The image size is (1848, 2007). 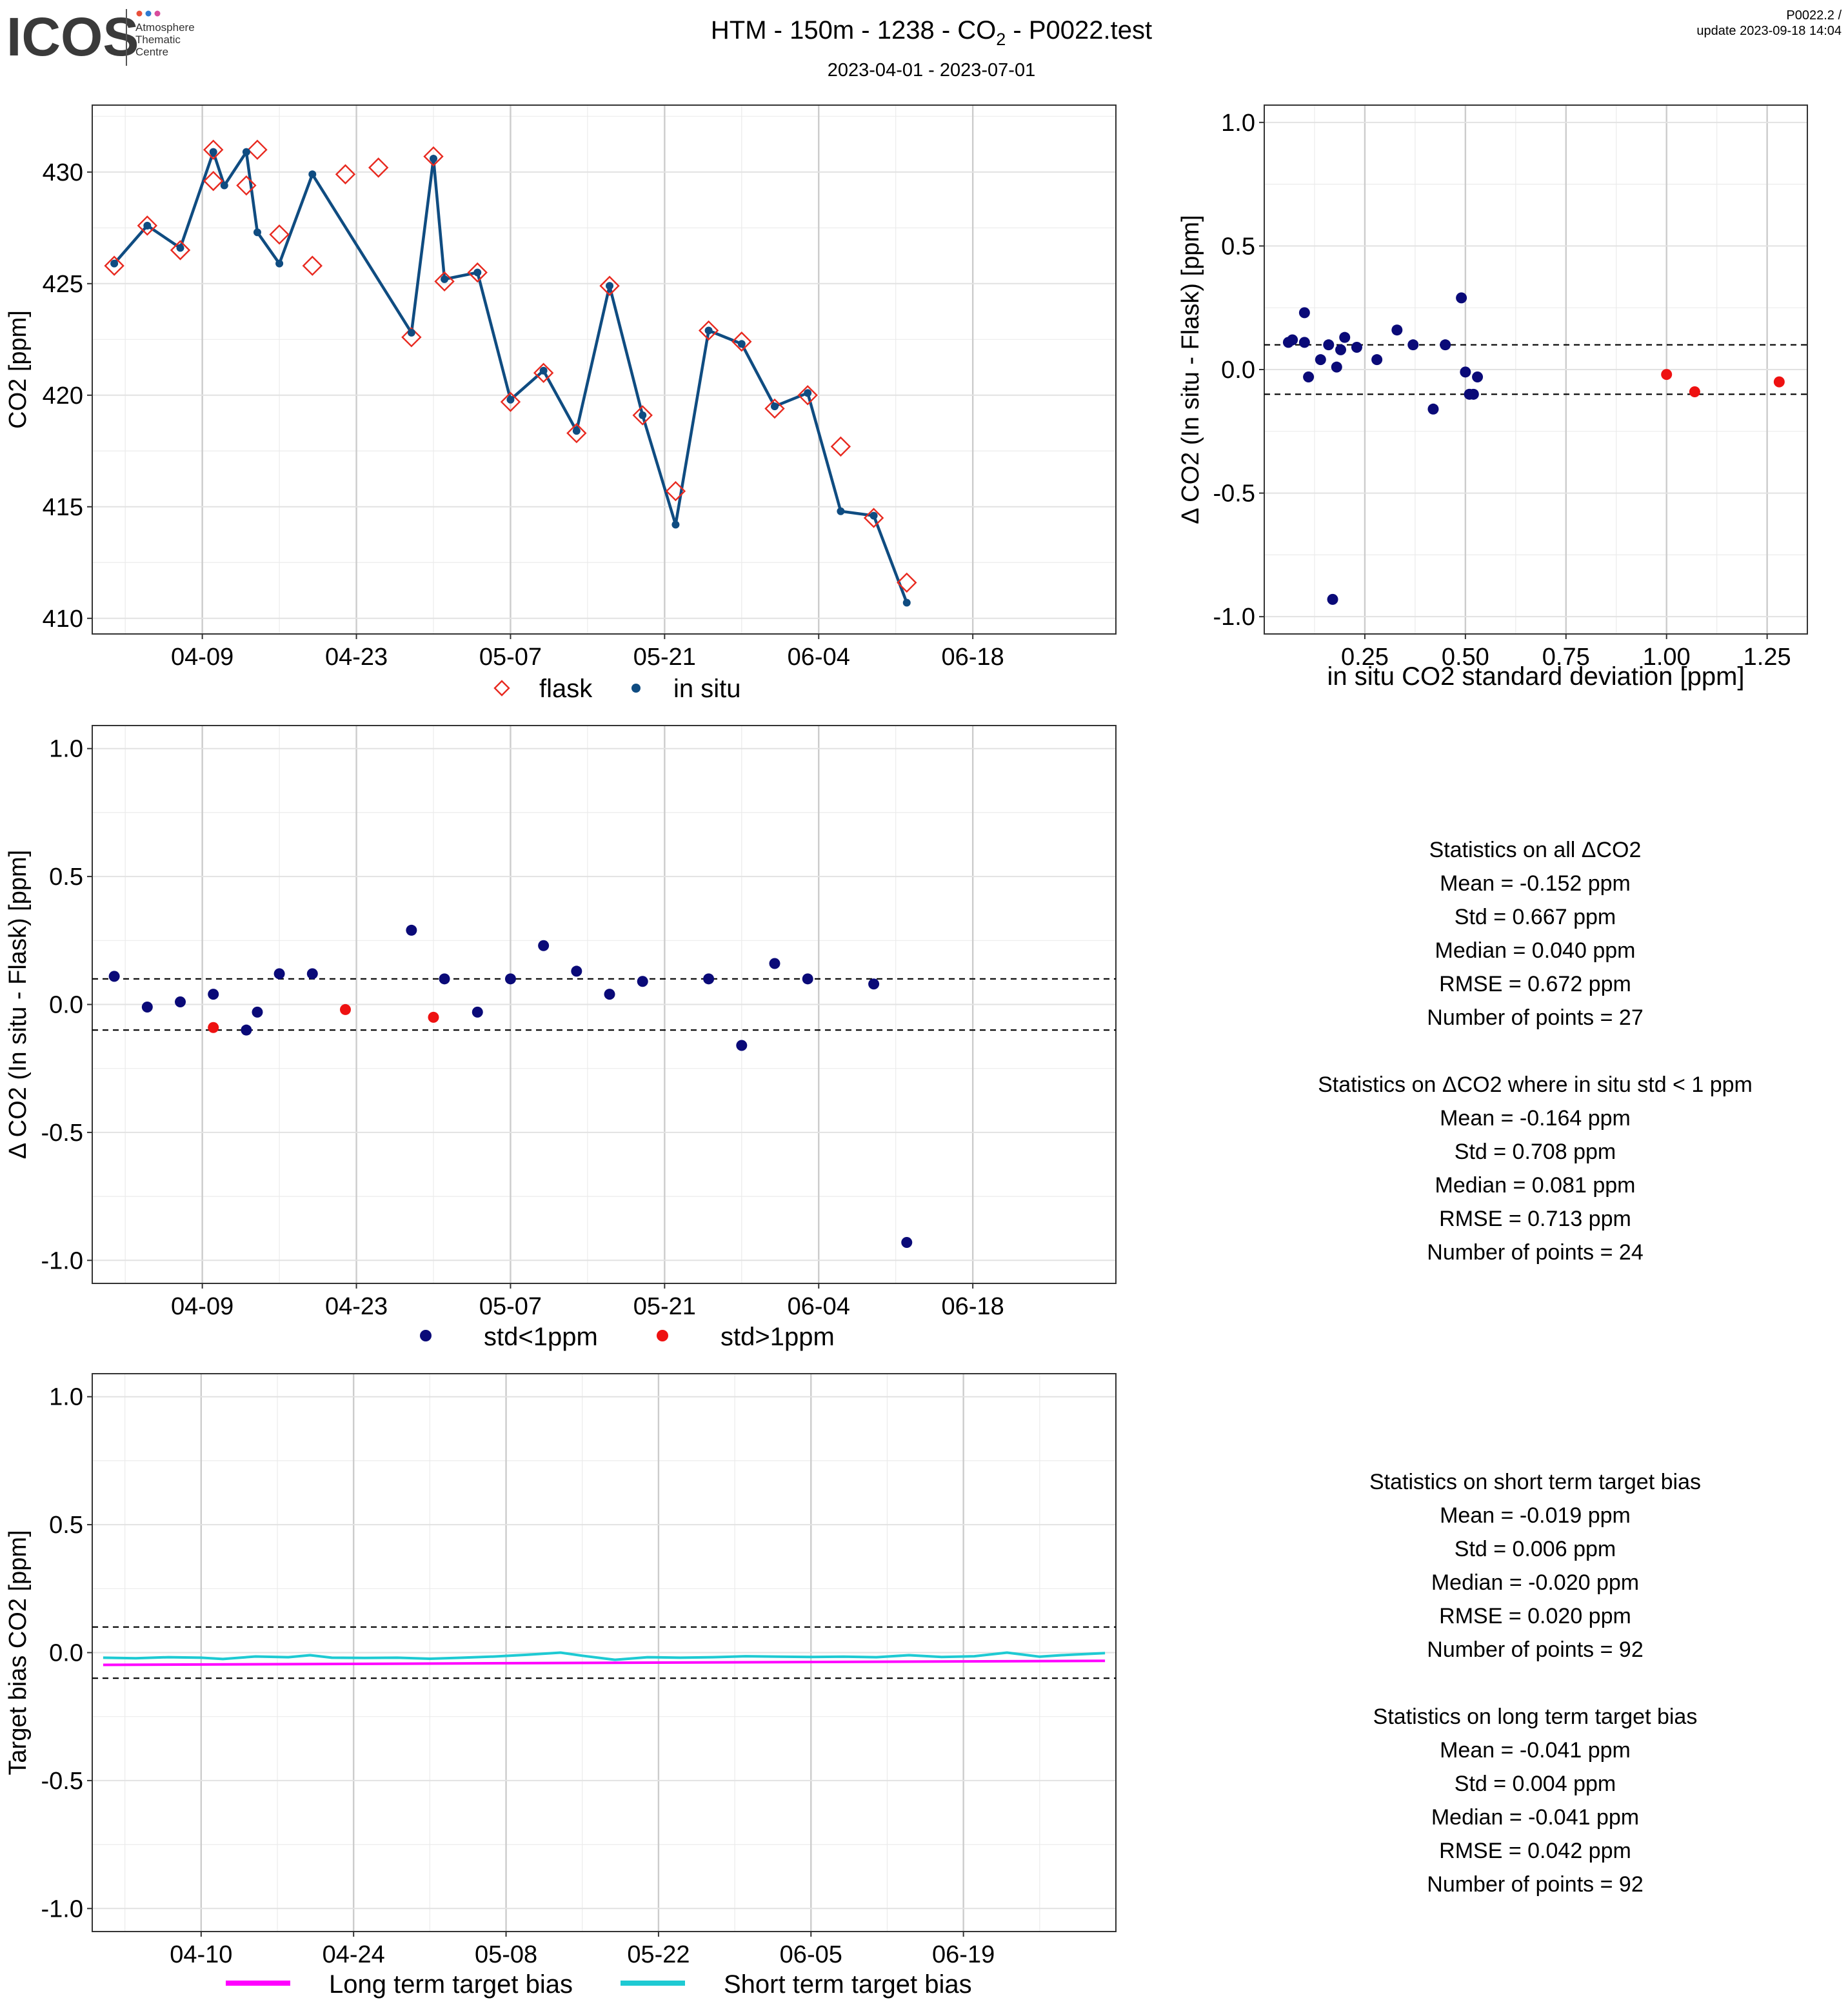 What do you see at coordinates (1535, 1717) in the screenshot?
I see `stats-long-title: Statistics on long term target bias` at bounding box center [1535, 1717].